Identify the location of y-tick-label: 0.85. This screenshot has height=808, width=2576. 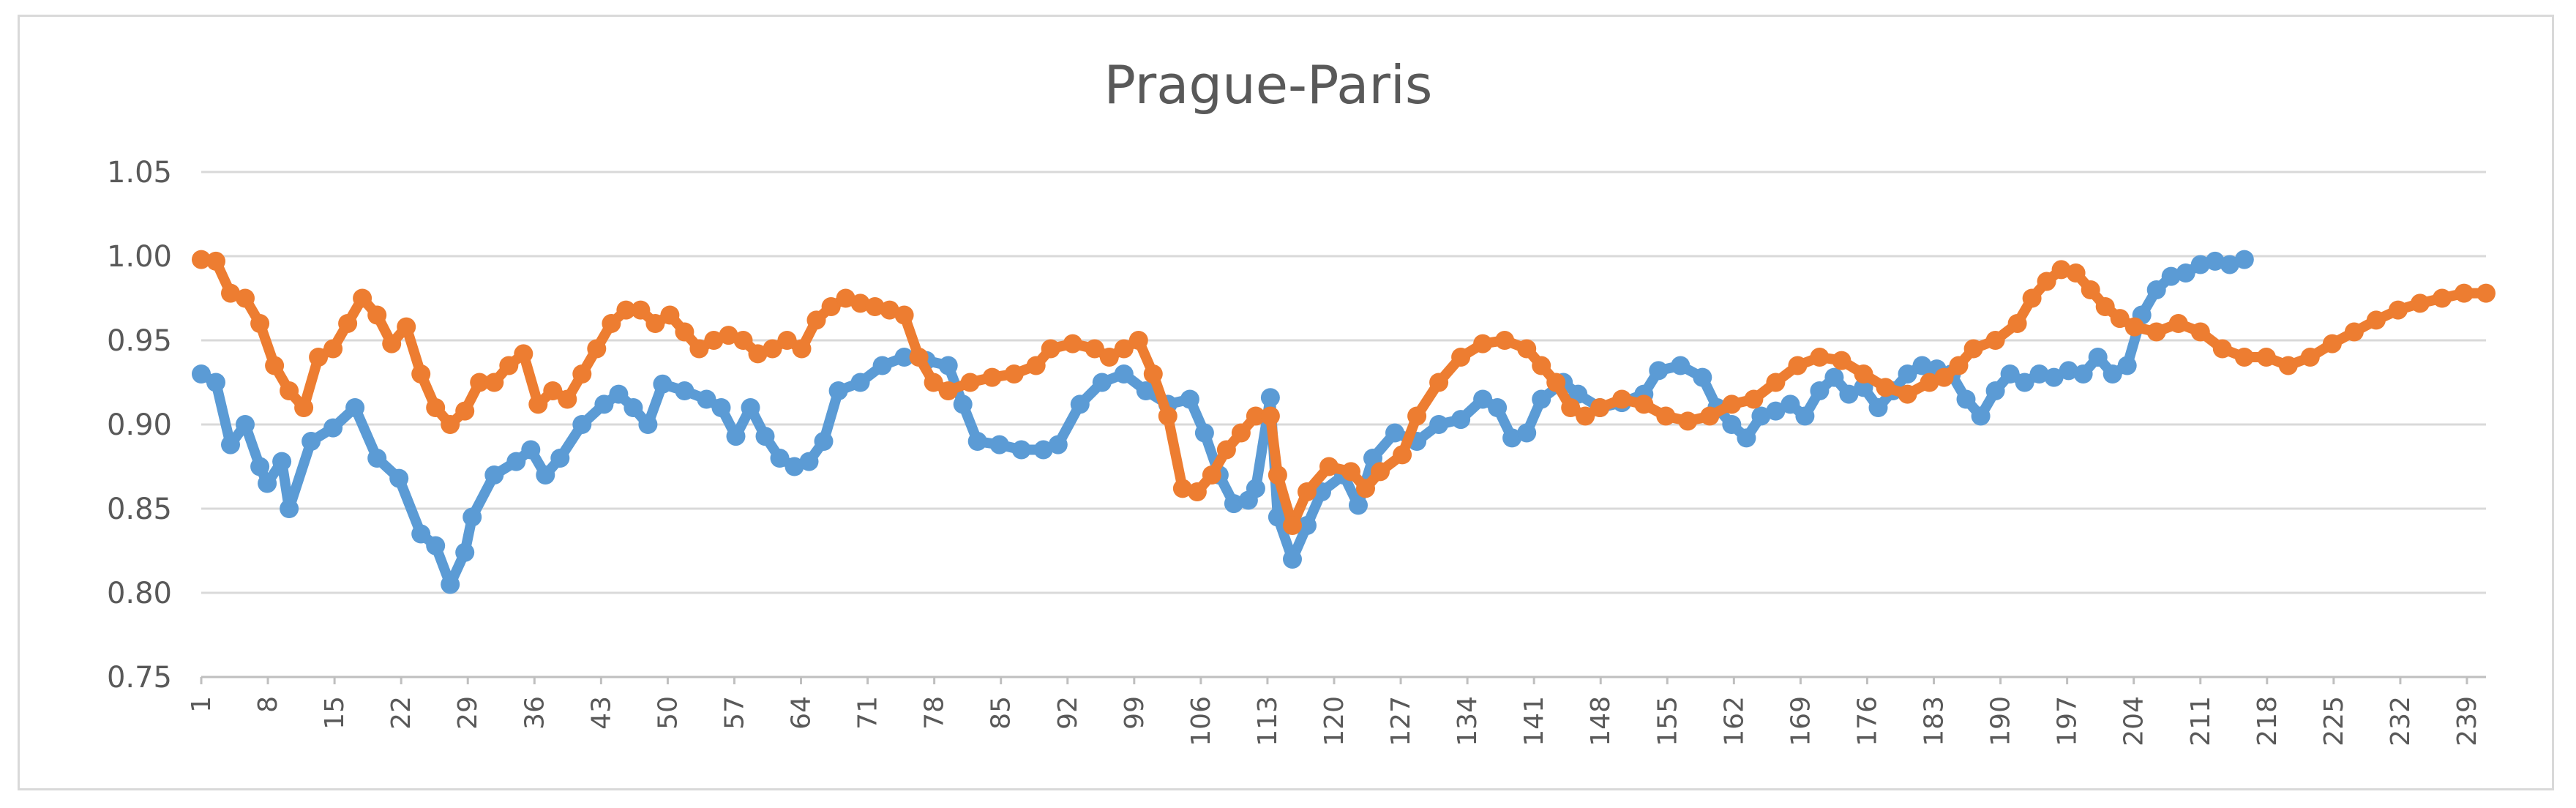
(139, 510).